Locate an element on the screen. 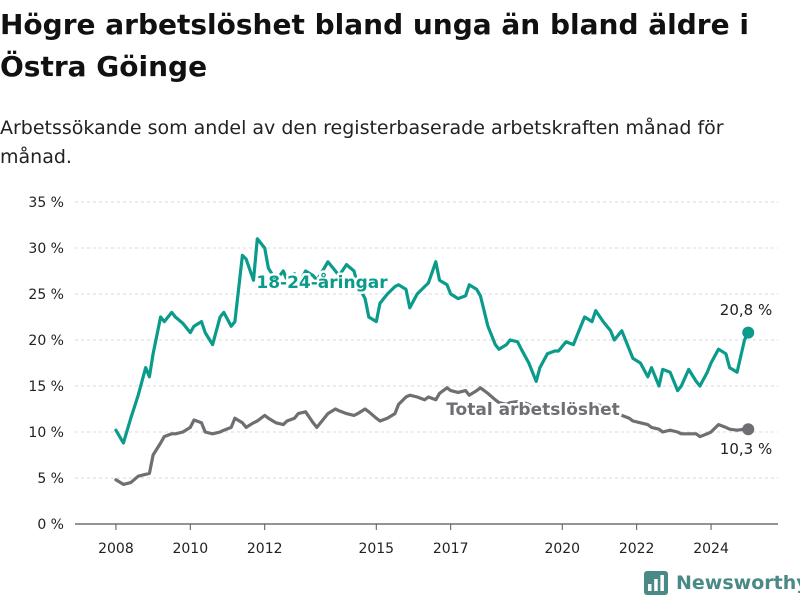  newsworthy-logo: Newsworthy is located at coordinates (722, 583).